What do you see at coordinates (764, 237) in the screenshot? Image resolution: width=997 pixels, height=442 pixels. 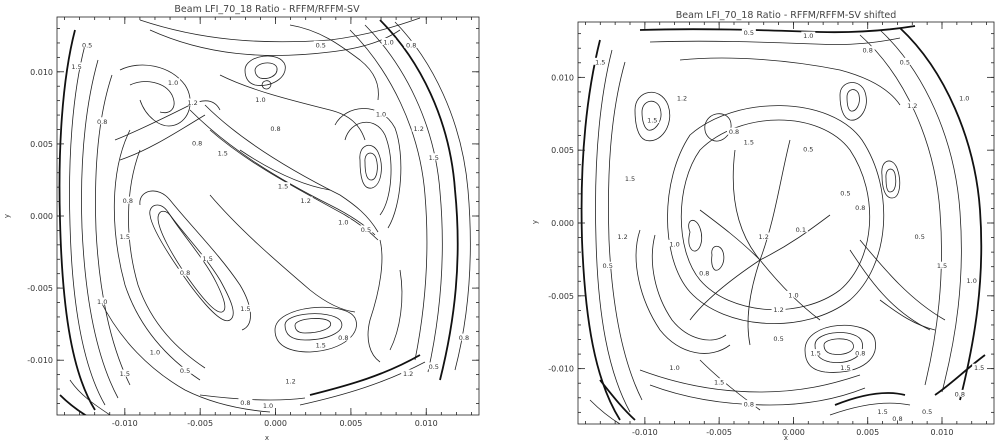 I see `right-contour-label: 1.2` at bounding box center [764, 237].